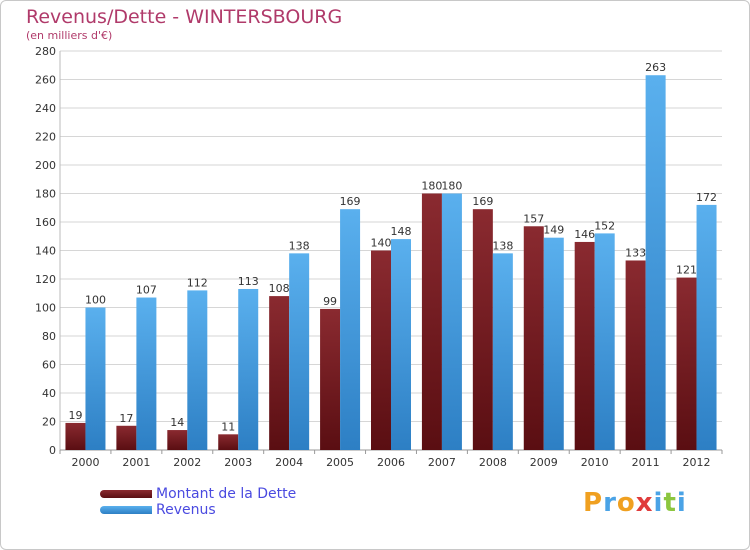  What do you see at coordinates (45, 165) in the screenshot?
I see `y-tick-label: 200` at bounding box center [45, 165].